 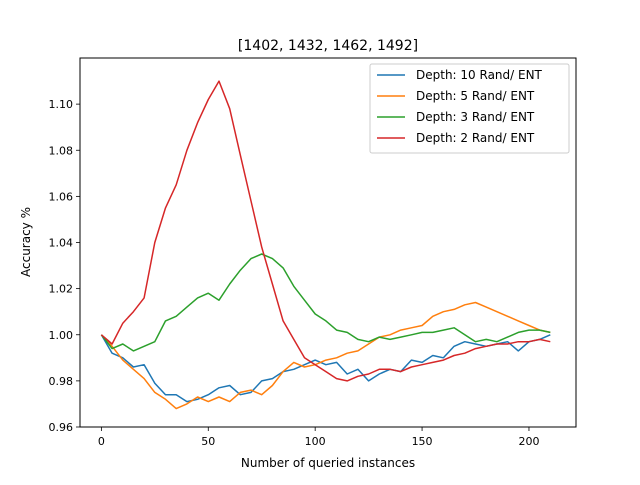 I want to click on y-tick-label: 1.08, so click(x=61, y=150).